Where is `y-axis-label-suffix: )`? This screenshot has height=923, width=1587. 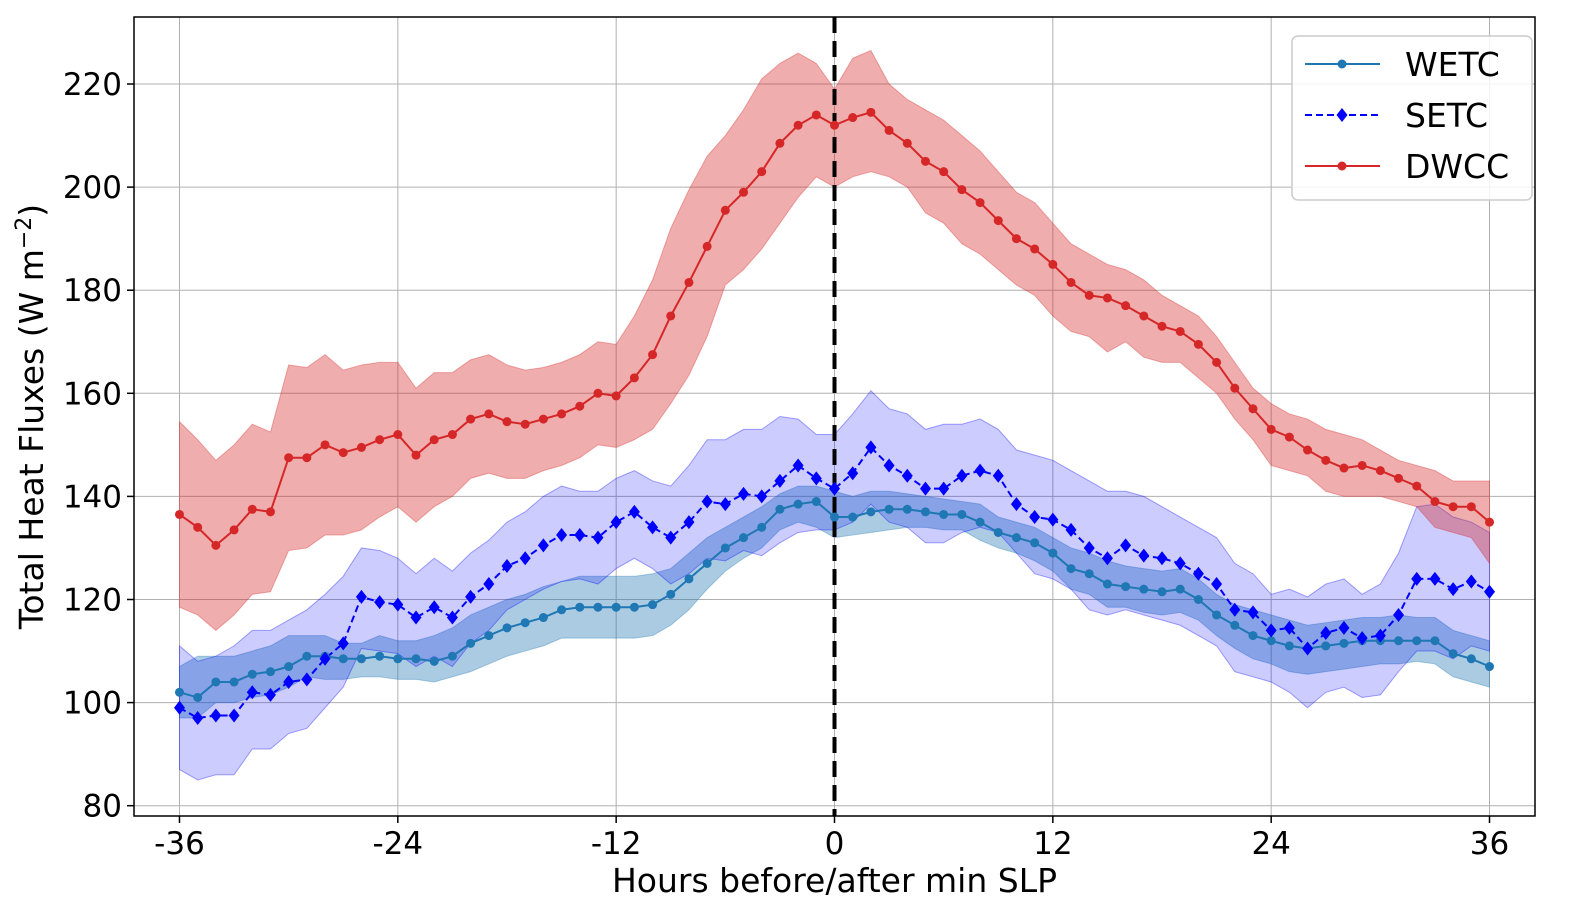
y-axis-label-suffix: ) is located at coordinates (31, 210).